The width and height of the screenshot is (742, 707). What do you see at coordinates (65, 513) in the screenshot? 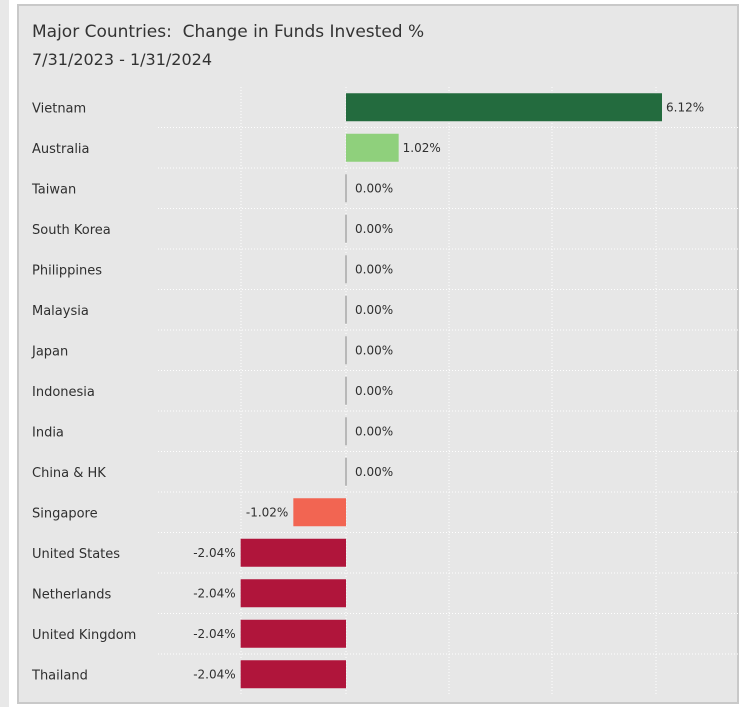
I see `category-label: Singapore` at bounding box center [65, 513].